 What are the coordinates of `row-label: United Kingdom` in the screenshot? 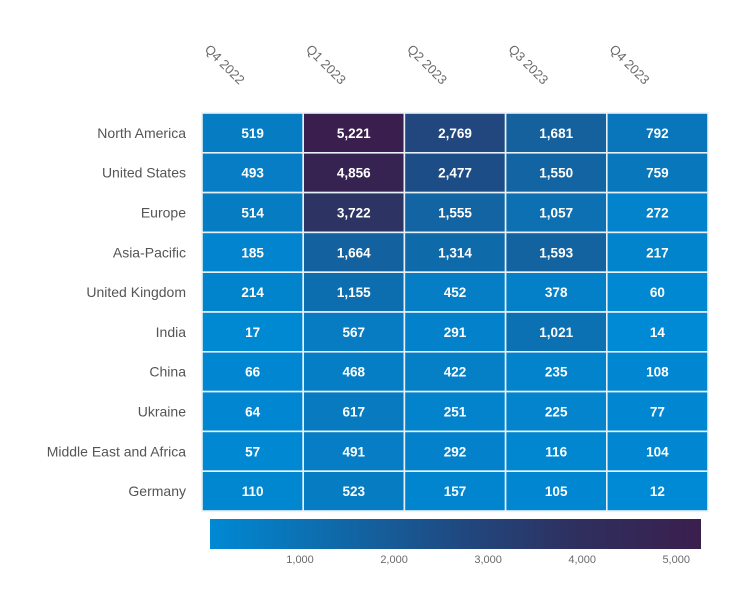 It's located at (136, 292).